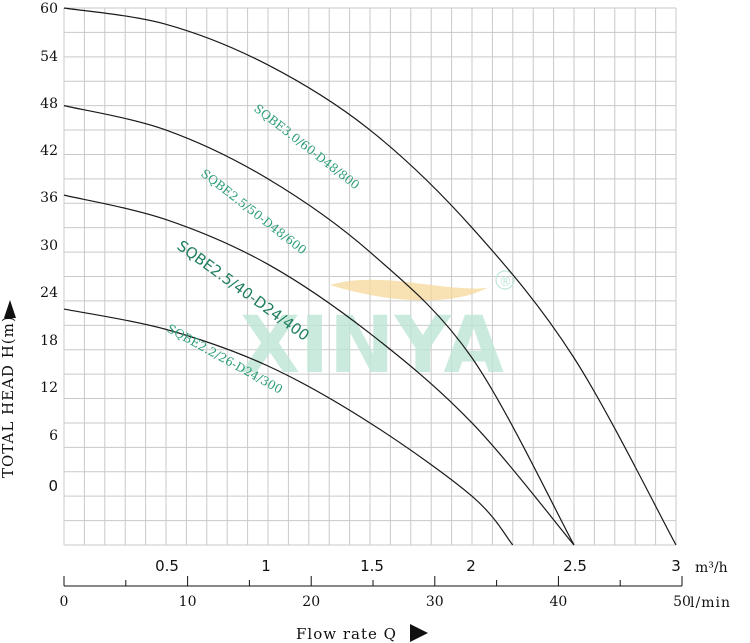 The height and width of the screenshot is (643, 750). Describe the element at coordinates (419, 633) in the screenshot. I see `right-arrow-icon` at that location.